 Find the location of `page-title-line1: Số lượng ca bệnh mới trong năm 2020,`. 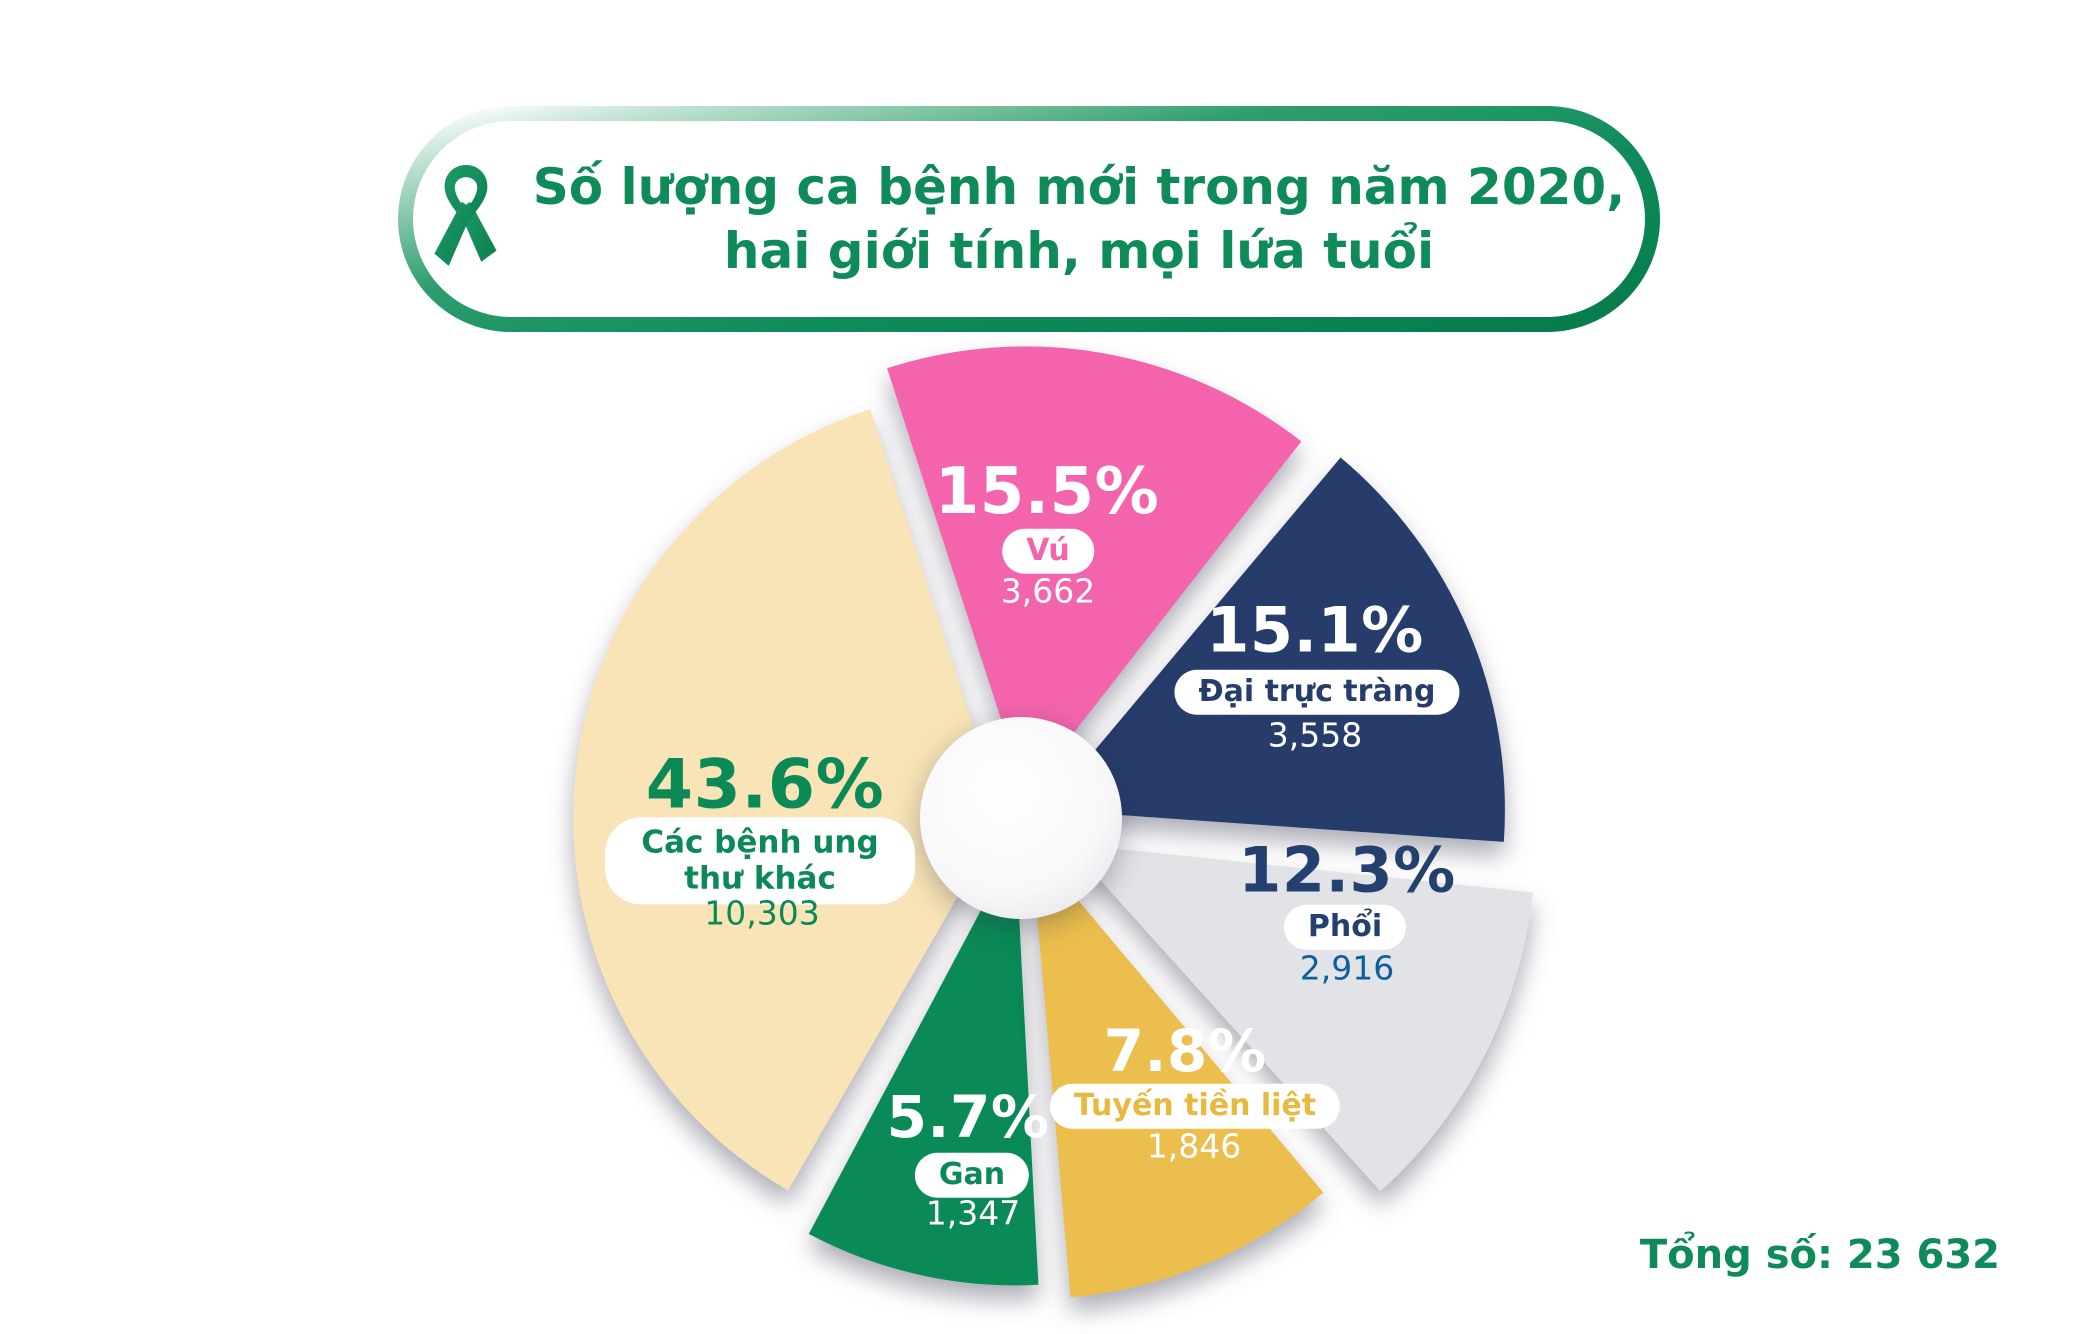

page-title-line1: Số lượng ca bệnh mới trong năm 2020, is located at coordinates (1079, 187).